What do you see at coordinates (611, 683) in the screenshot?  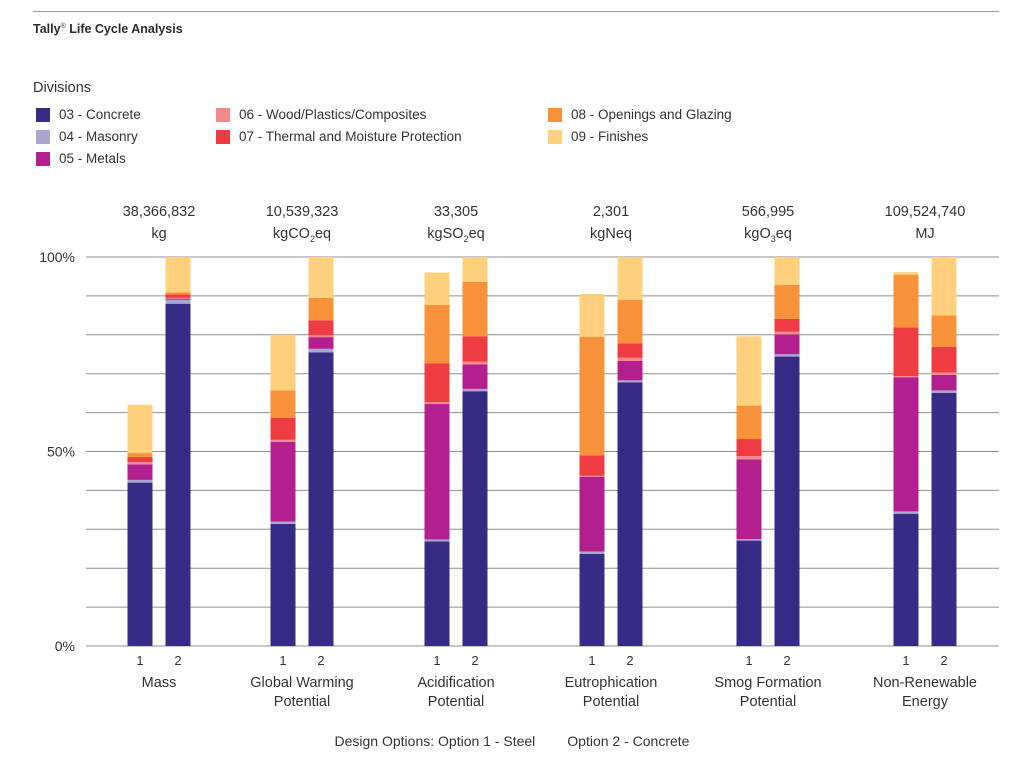 I see `category-label: Eutrophication` at bounding box center [611, 683].